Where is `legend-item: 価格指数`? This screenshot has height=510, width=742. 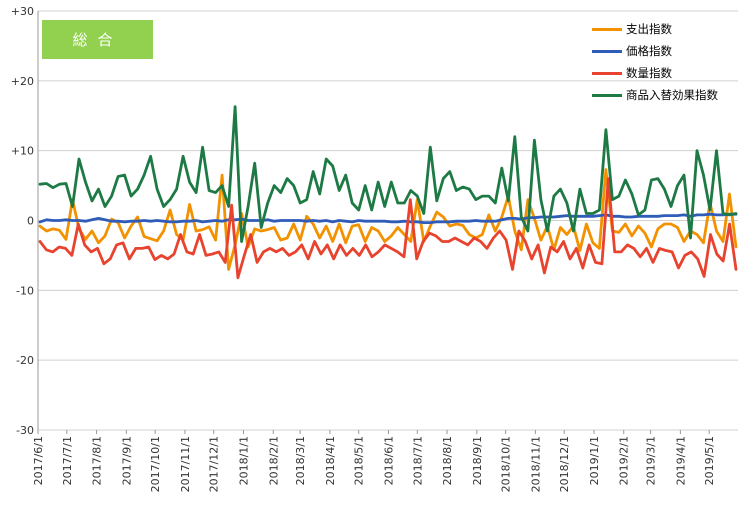 legend-item: 価格指数 is located at coordinates (655, 51).